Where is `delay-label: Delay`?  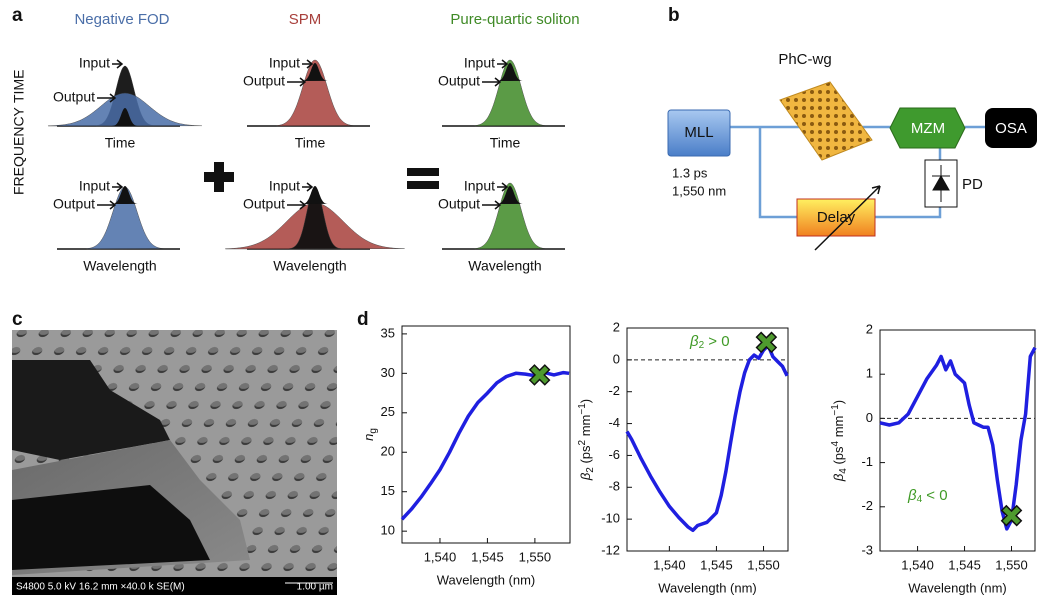
delay-label: Delay is located at coordinates (836, 217).